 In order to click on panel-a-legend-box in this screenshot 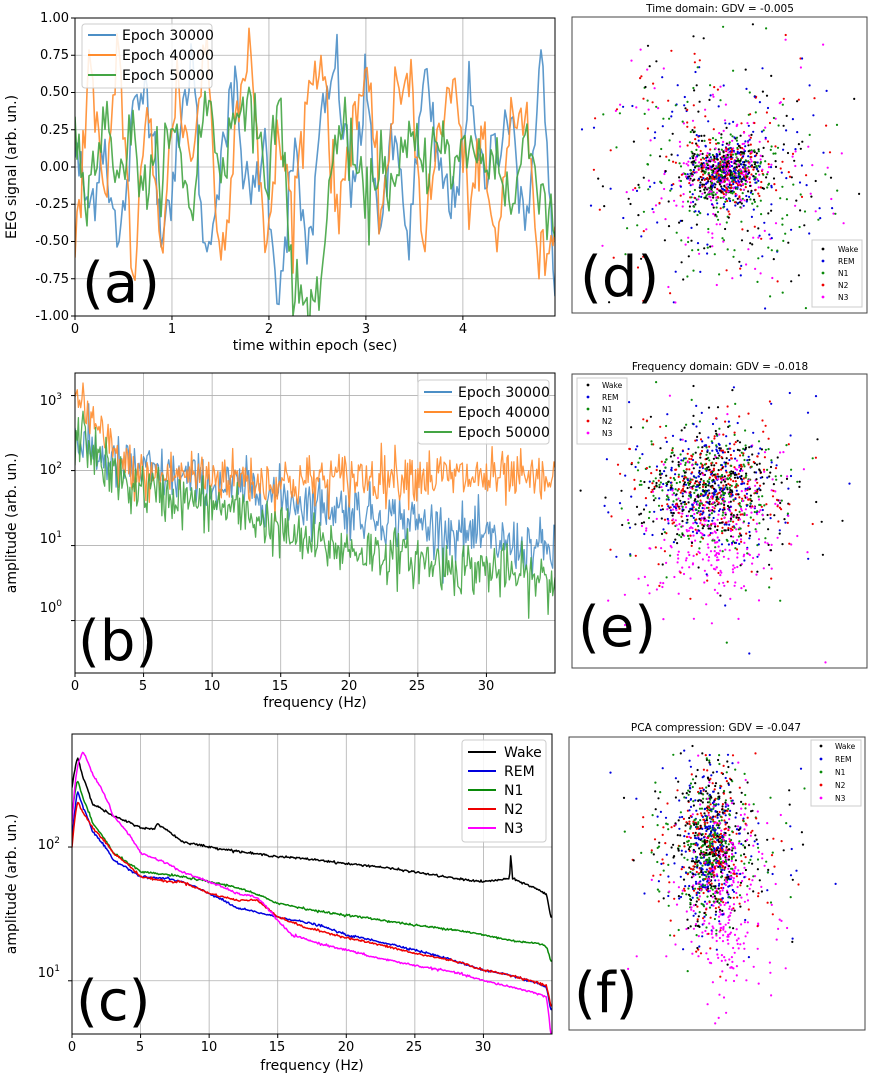, I will do `click(147, 56)`.